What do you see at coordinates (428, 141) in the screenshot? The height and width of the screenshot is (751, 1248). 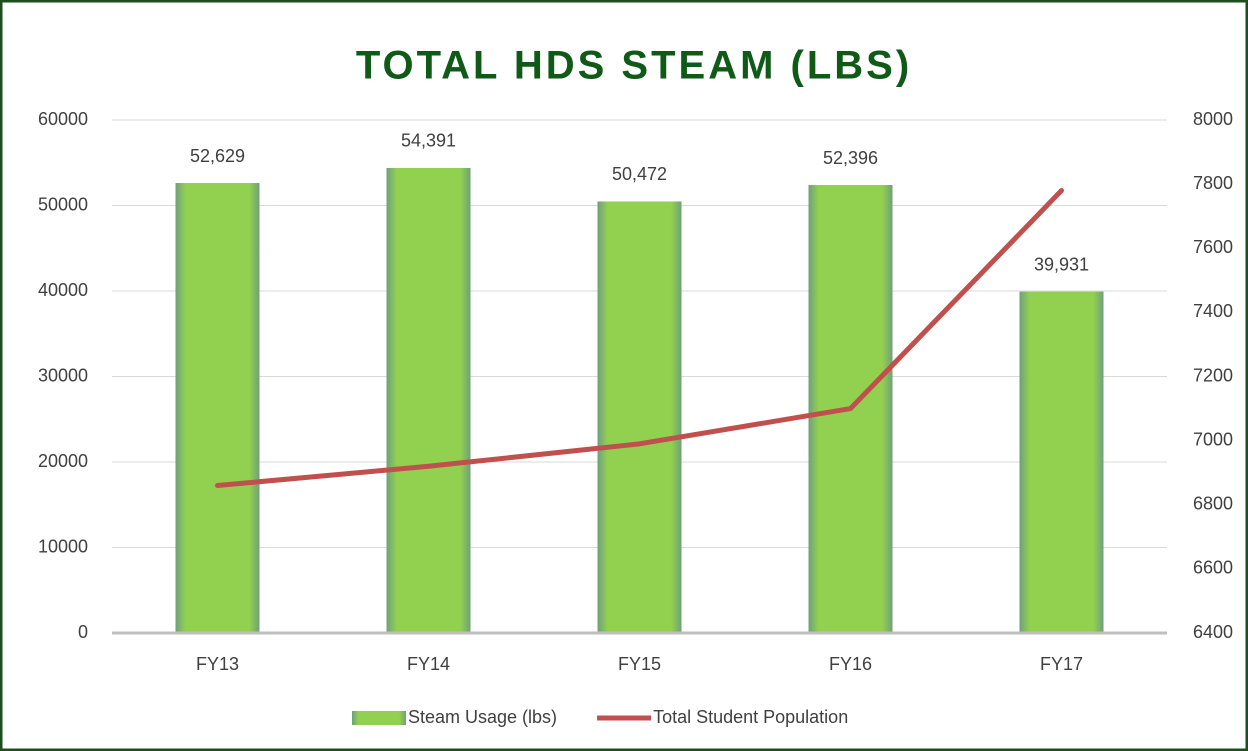 I see `data-label: 54,391` at bounding box center [428, 141].